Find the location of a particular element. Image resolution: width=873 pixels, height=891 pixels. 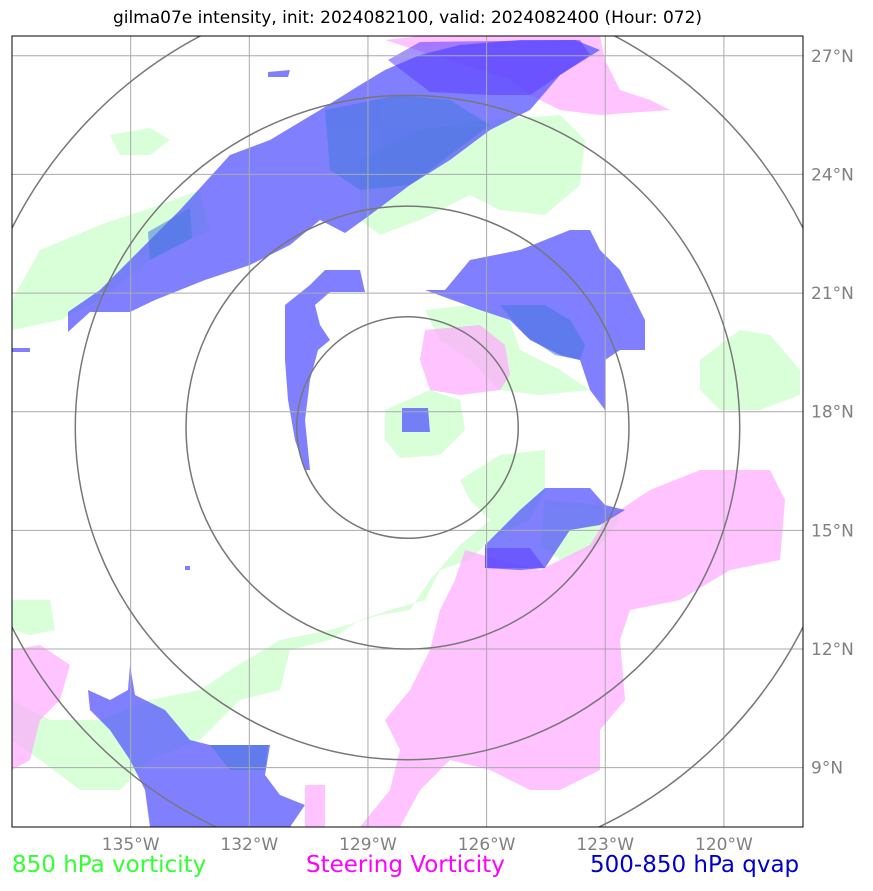

longitude-labels: 135°W 132°W 129°W 126°W 123°W 120°W is located at coordinates (427, 845).